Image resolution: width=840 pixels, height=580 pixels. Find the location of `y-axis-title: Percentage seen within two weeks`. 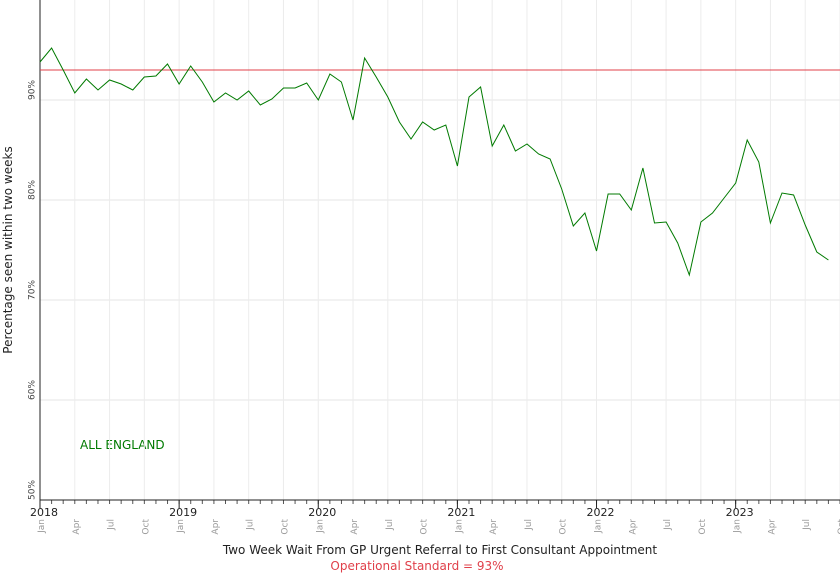

y-axis-title: Percentage seen within two weeks is located at coordinates (8, 249).